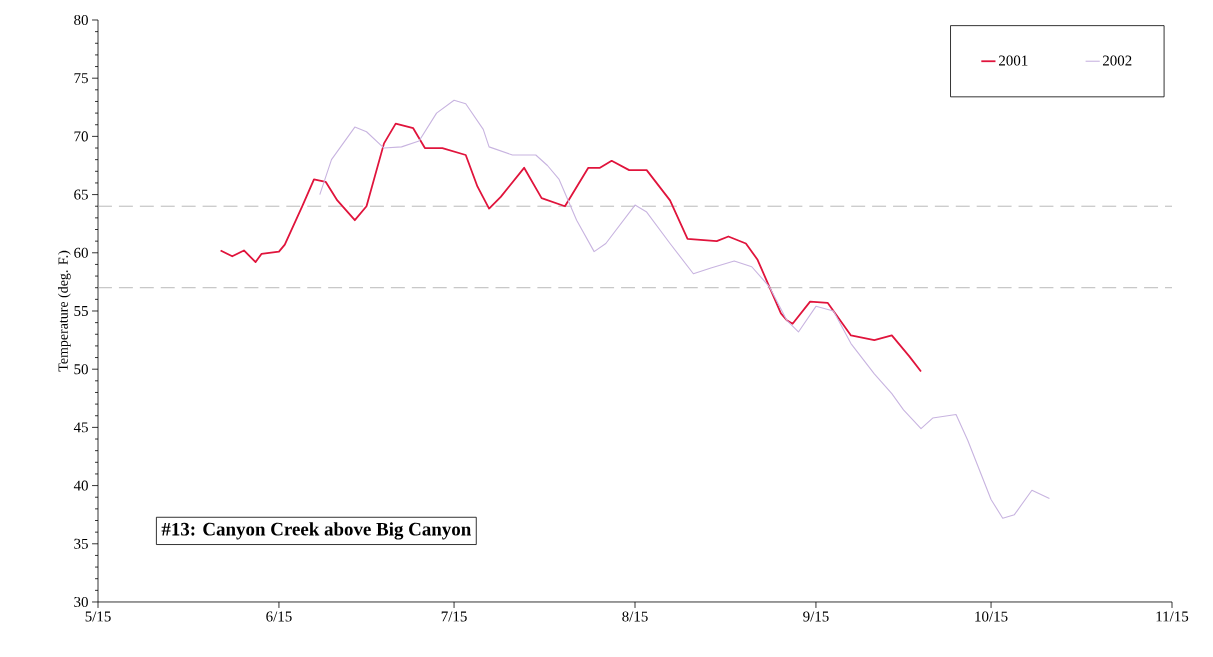 The image size is (1213, 657). What do you see at coordinates (81, 311) in the screenshot?
I see `y-tick-label: 55` at bounding box center [81, 311].